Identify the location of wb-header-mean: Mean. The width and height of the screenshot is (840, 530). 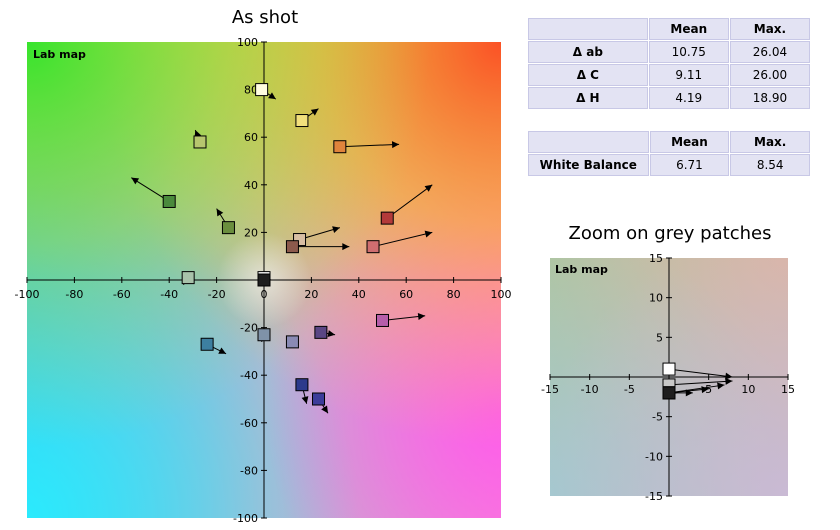
(689, 142).